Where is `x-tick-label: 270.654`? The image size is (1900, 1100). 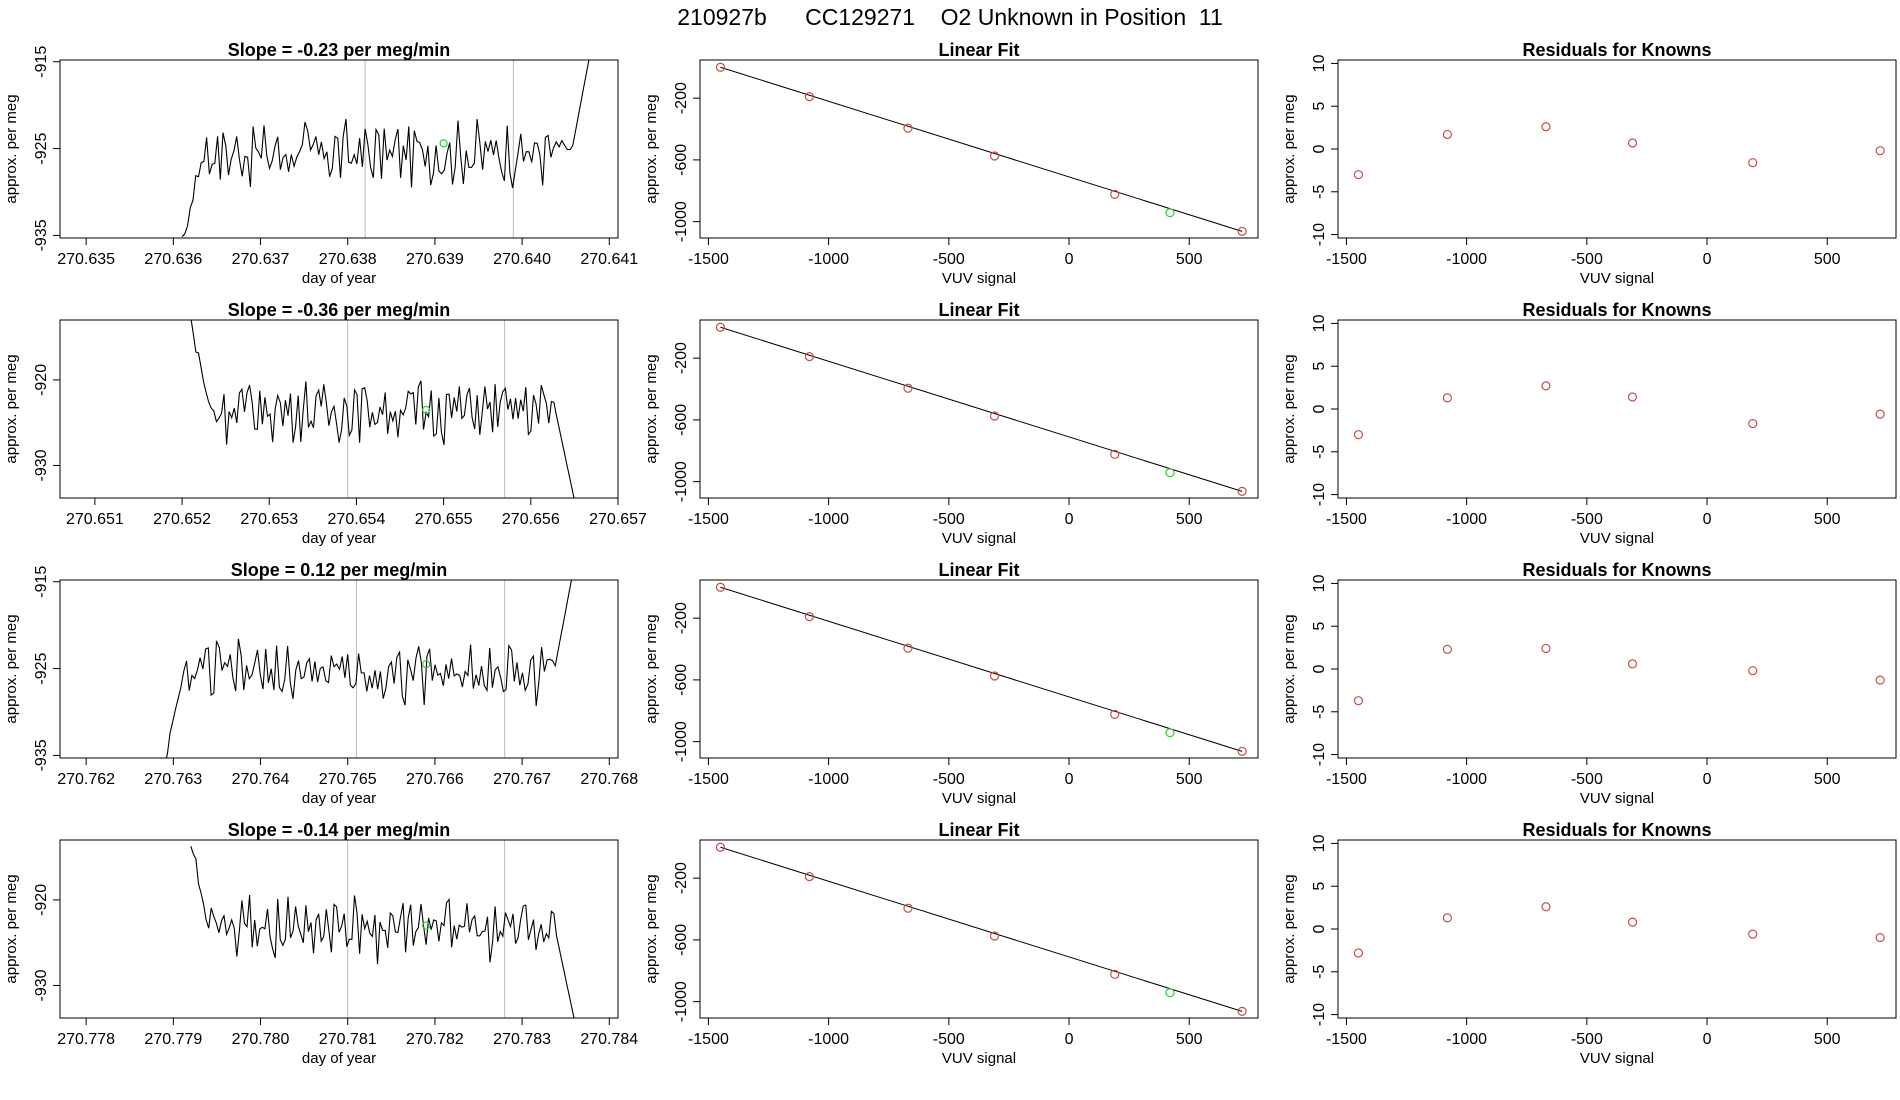 x-tick-label: 270.654 is located at coordinates (357, 519).